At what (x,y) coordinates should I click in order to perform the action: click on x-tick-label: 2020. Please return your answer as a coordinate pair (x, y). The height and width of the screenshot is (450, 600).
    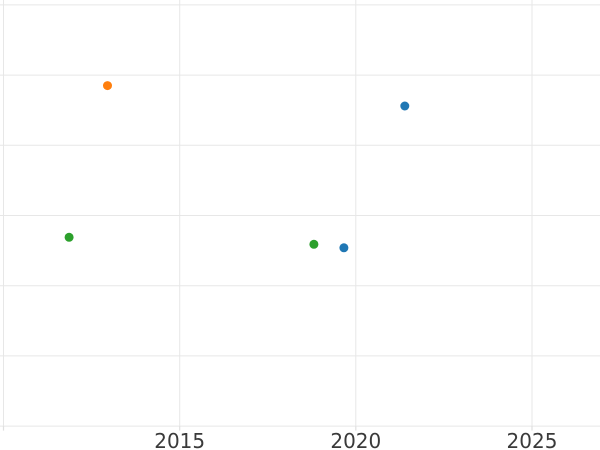
    Looking at the image, I should click on (355, 439).